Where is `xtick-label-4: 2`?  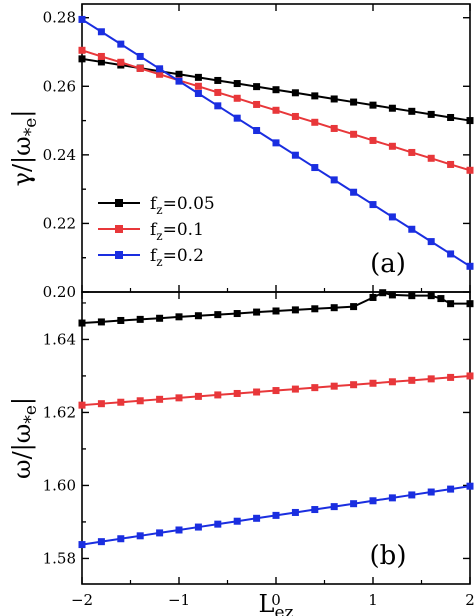 xtick-label-4: 2 is located at coordinates (469, 600).